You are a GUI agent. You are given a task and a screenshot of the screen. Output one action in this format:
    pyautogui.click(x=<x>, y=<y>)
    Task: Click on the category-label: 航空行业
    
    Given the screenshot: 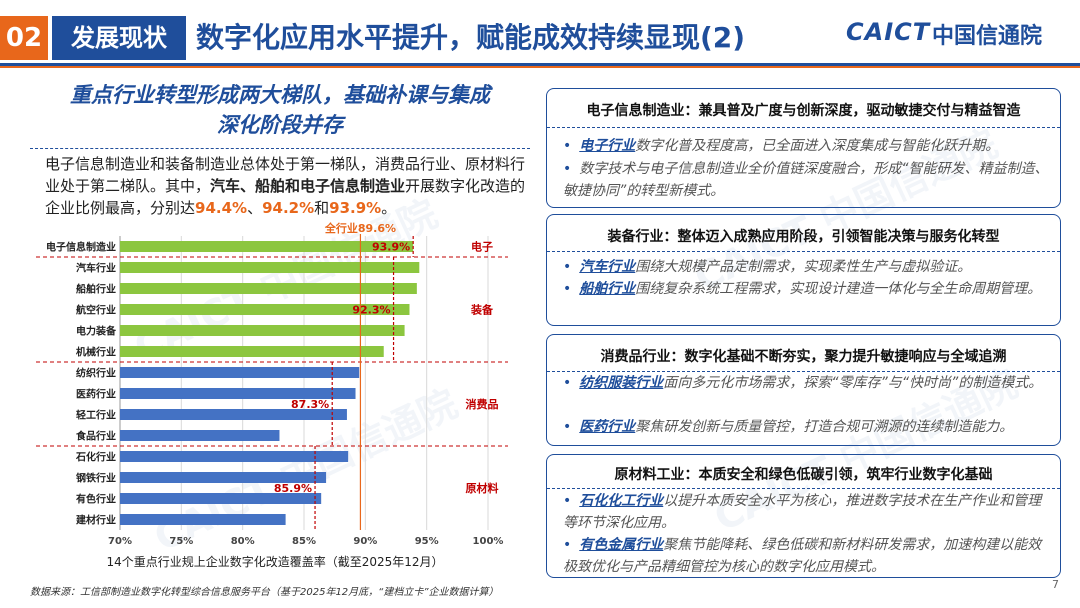 What is the action you would take?
    pyautogui.click(x=96, y=310)
    